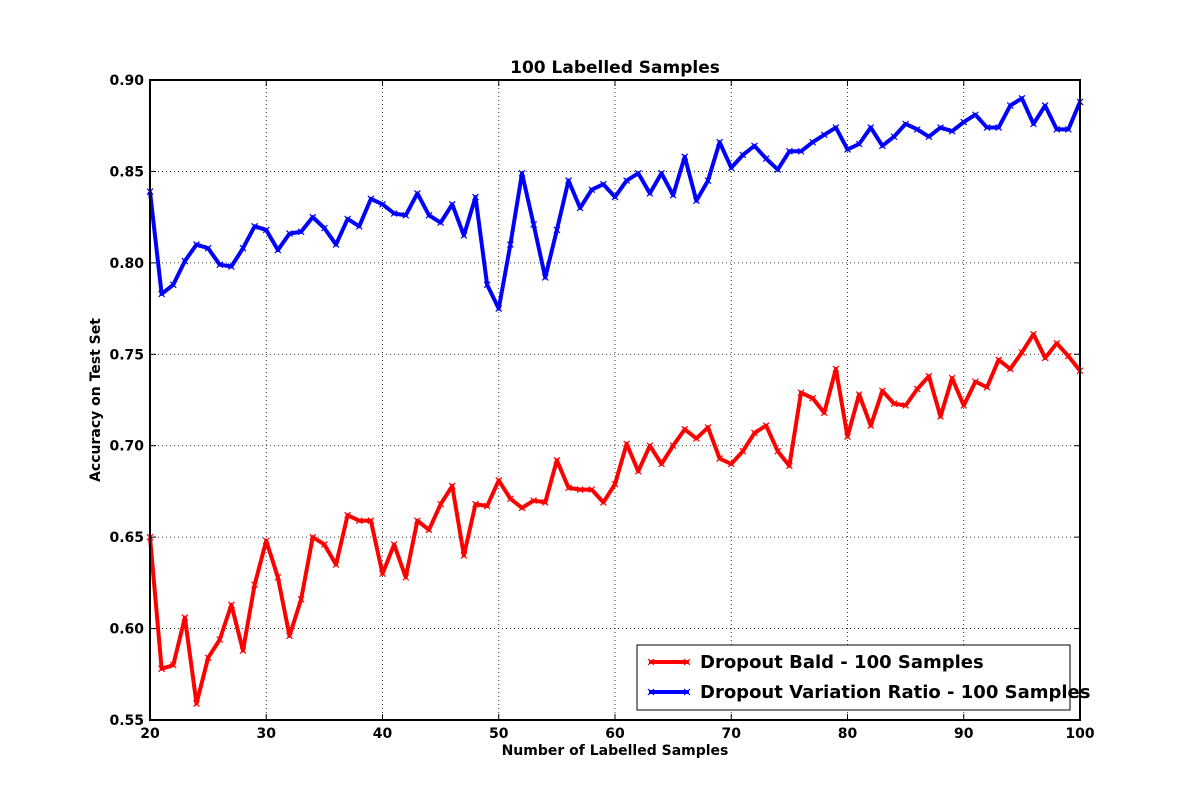 The width and height of the screenshot is (1200, 800). I want to click on y-tick-label: 0.90, so click(126, 81).